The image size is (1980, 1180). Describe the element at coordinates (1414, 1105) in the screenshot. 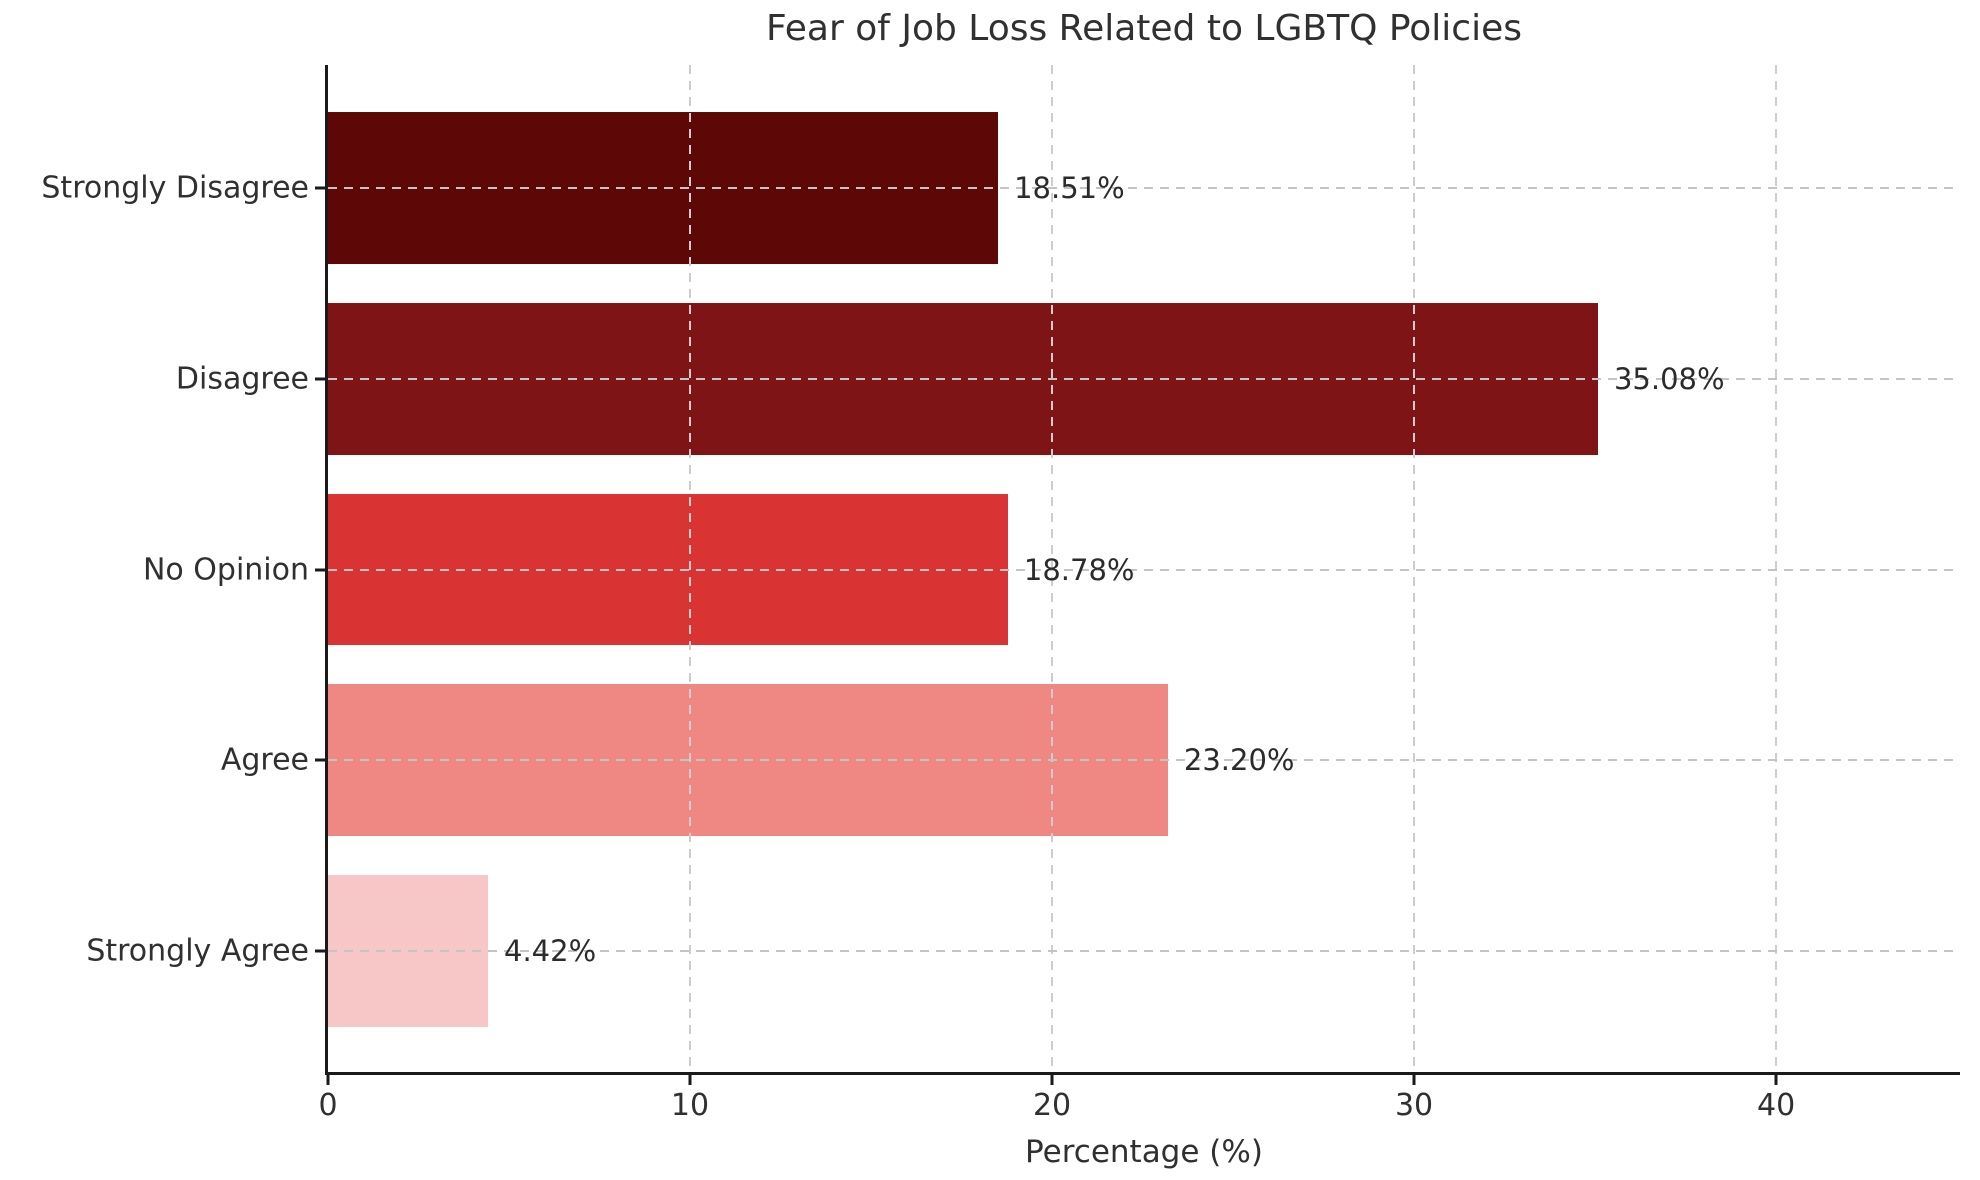

I see `x-tick-label: 30` at that location.